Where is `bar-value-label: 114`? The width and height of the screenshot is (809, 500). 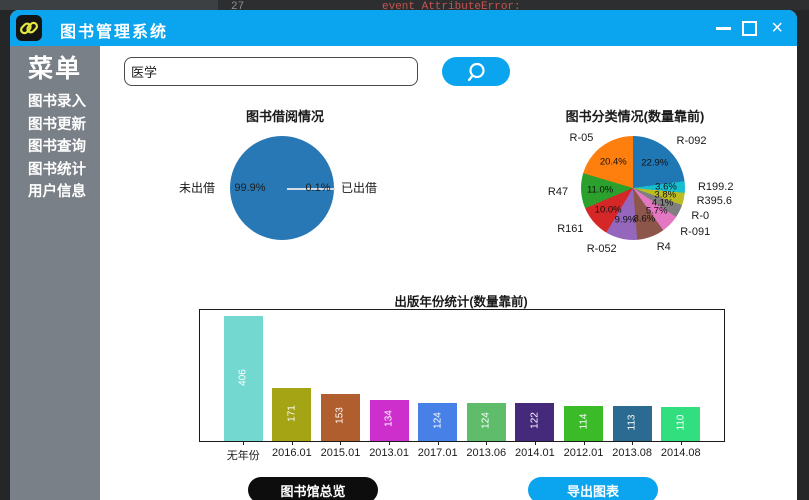
bar-value-label: 114 is located at coordinates (584, 422).